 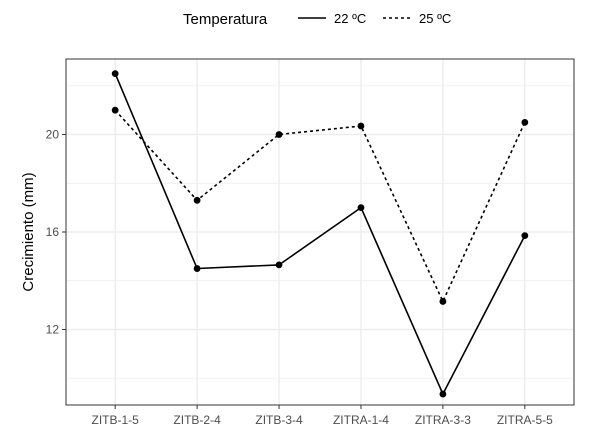 I want to click on y-tick-label: 12, so click(x=53, y=329).